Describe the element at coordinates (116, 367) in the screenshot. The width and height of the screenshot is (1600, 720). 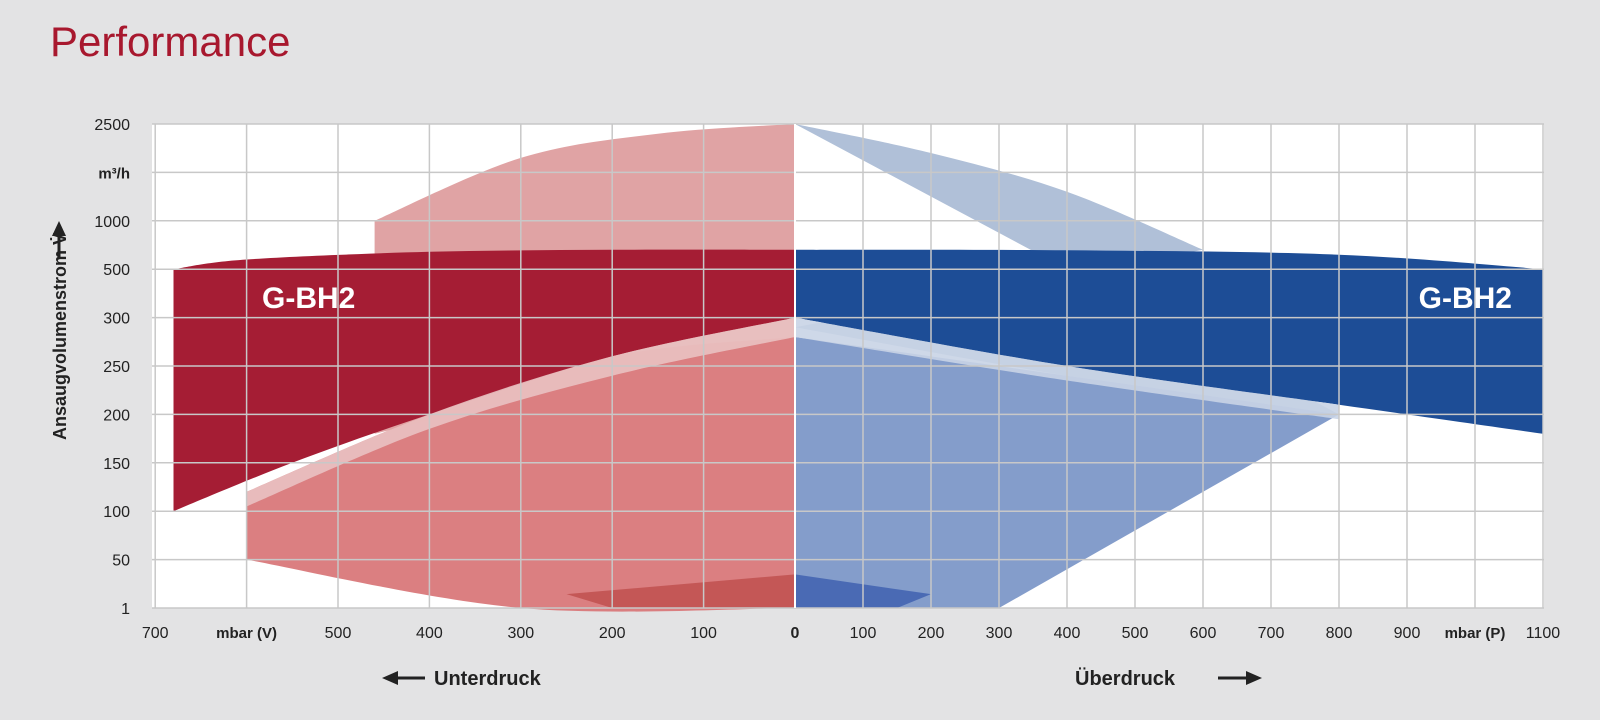
I see `y-tick-label: 250` at that location.